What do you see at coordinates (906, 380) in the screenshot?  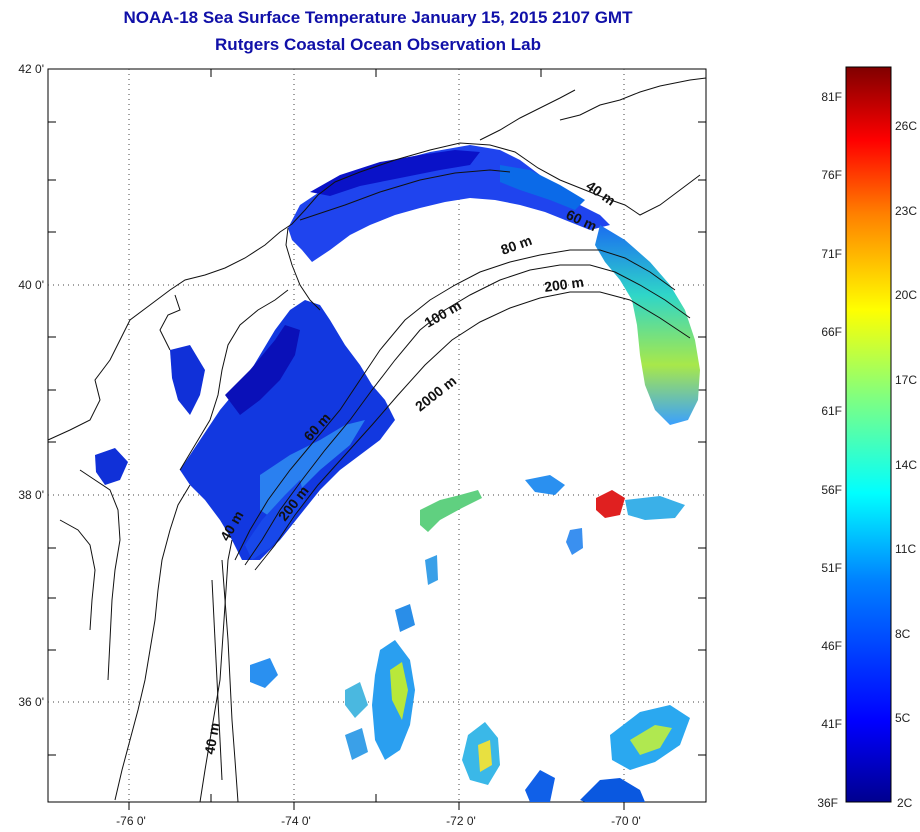 I see `cb-c-label: 17C` at bounding box center [906, 380].